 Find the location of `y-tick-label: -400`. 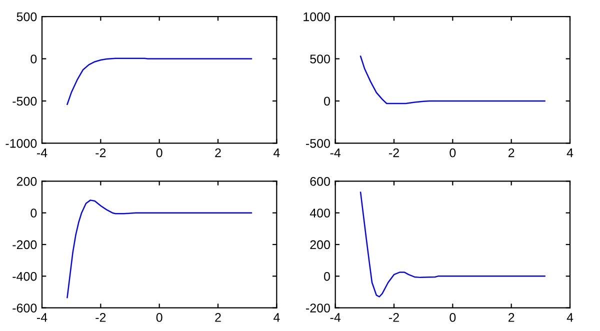

y-tick-label: -400 is located at coordinates (24, 276).